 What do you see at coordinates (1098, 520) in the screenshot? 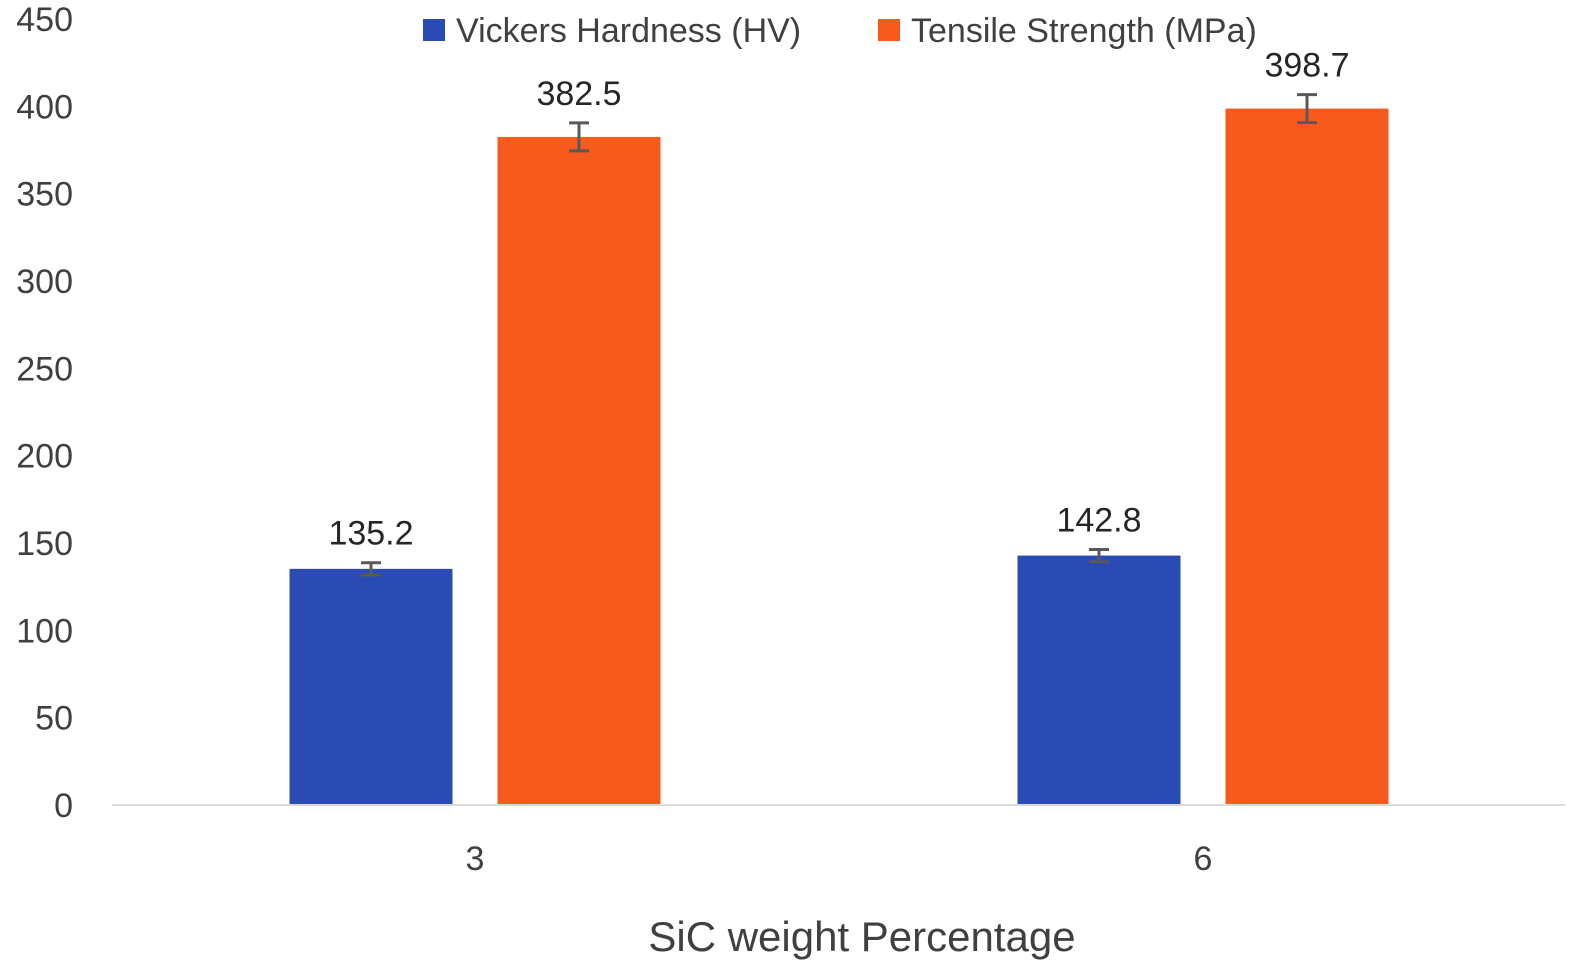
I see `data-label: 142.8` at bounding box center [1098, 520].